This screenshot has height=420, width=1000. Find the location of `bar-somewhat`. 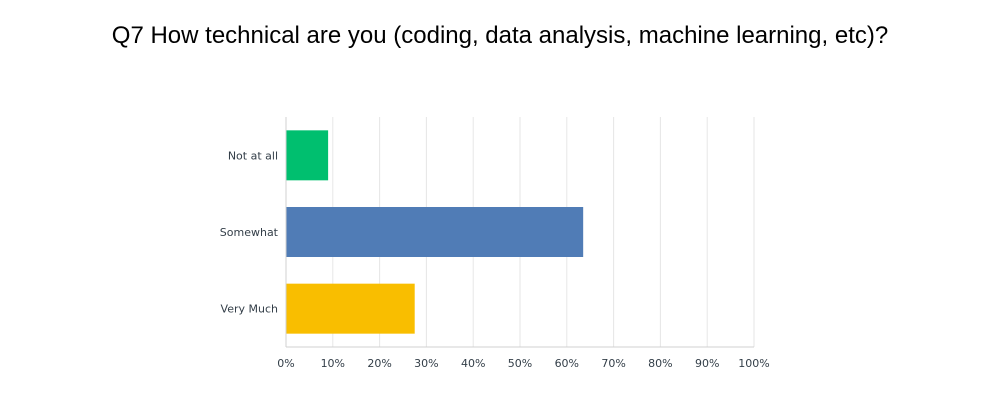

bar-somewhat is located at coordinates (435, 232).